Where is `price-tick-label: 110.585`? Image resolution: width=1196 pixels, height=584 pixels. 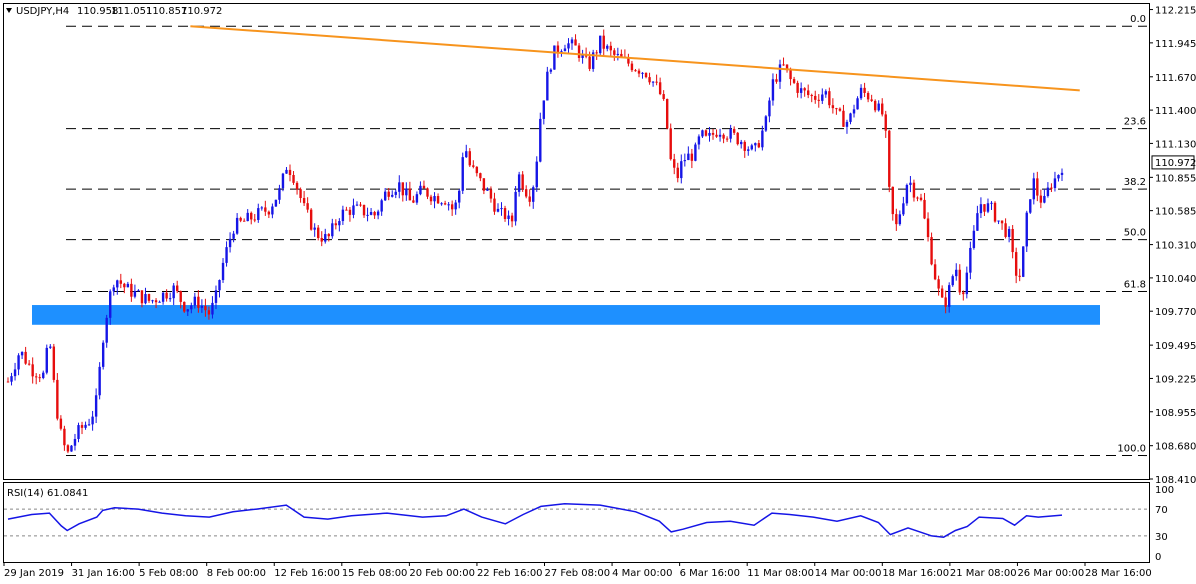
price-tick-label: 110.585 is located at coordinates (1175, 212).